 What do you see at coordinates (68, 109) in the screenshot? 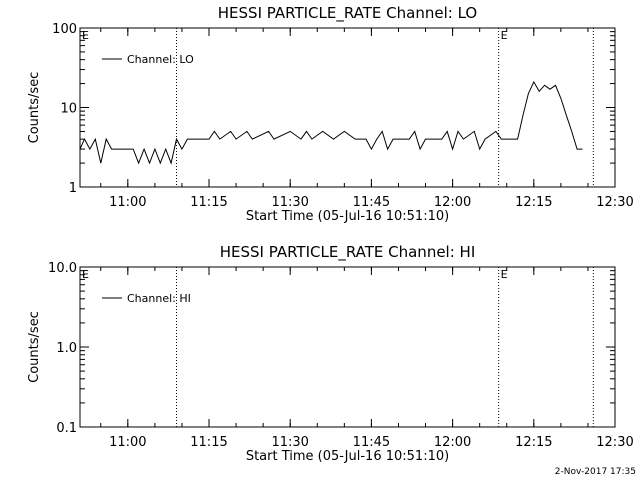
I see `y-tick-label: 10` at bounding box center [68, 109].